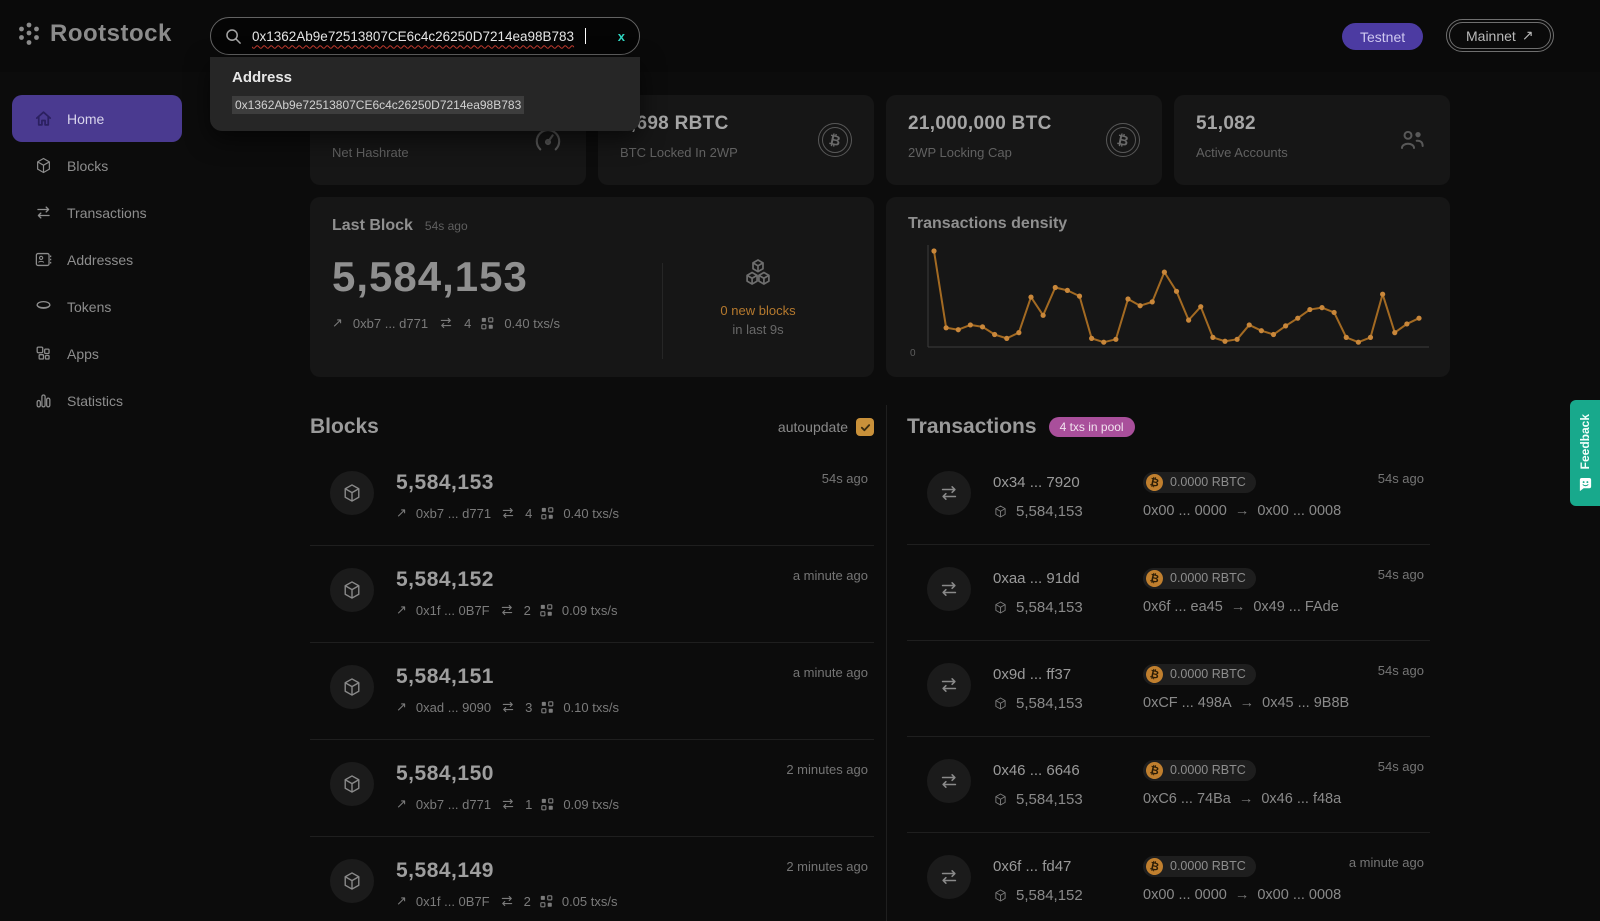 This screenshot has height=921, width=1600. Describe the element at coordinates (1168, 877) in the screenshot. I see `transaction-row: 0x6f ... fd47 5,584,152 ₿ 0.0000 RBTC` at that location.